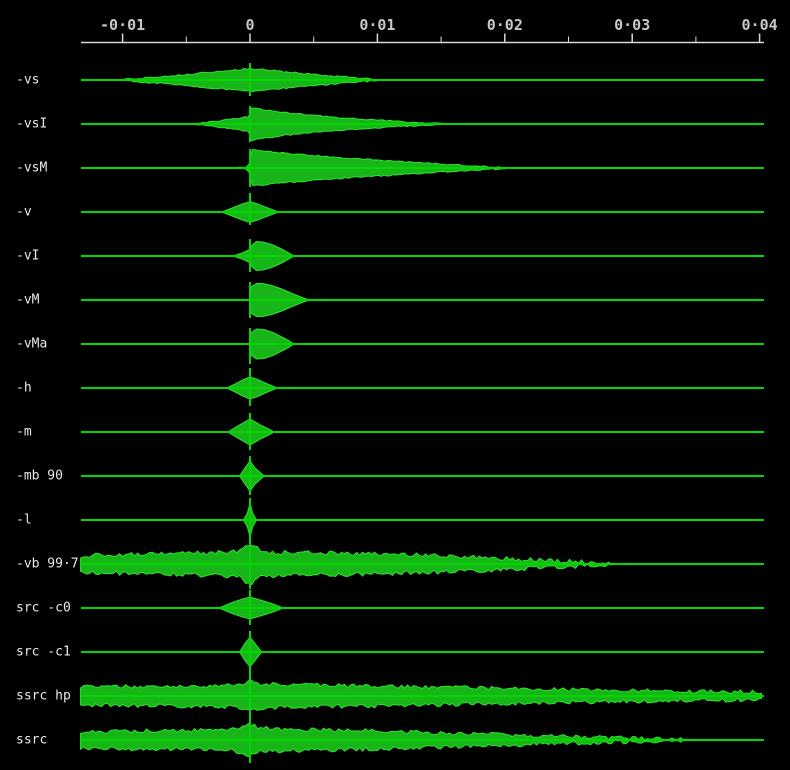 The height and width of the screenshot is (770, 790). Describe the element at coordinates (43, 652) in the screenshot. I see `row-label: src -c1` at that location.